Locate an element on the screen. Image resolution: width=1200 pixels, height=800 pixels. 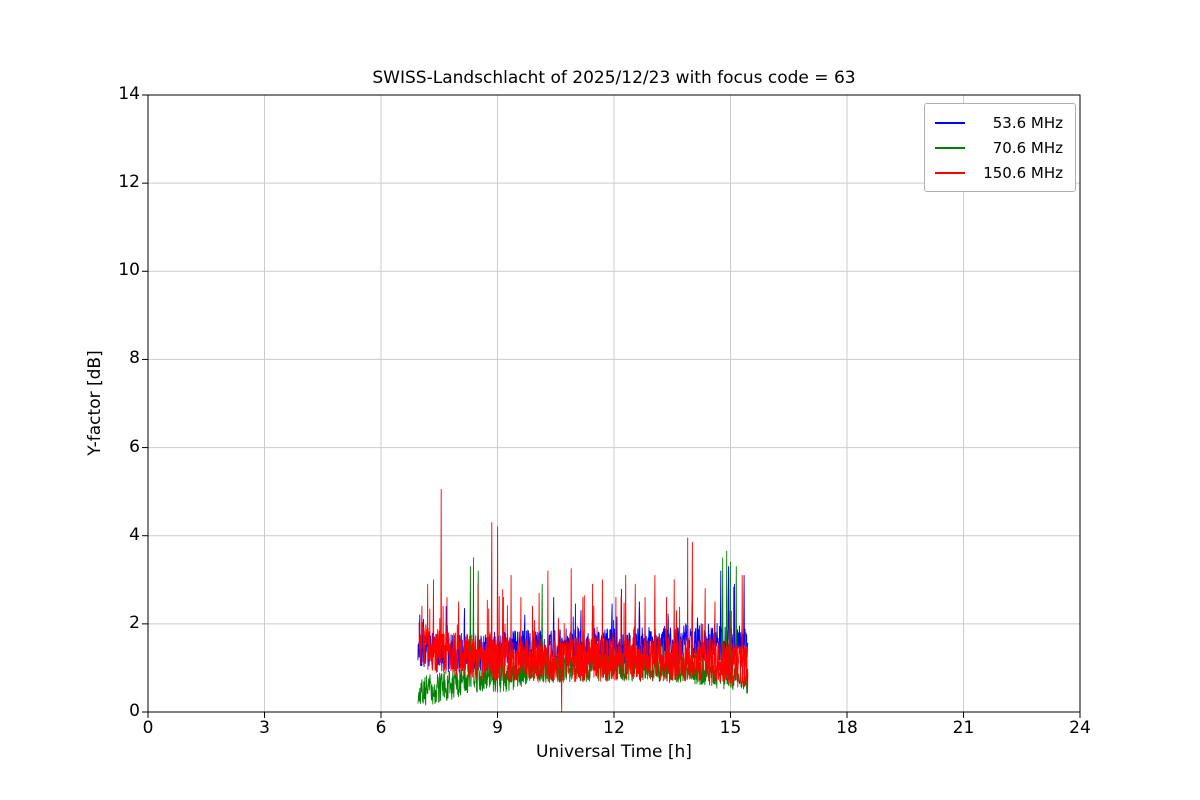
x-tick-label: 12 is located at coordinates (614, 728).